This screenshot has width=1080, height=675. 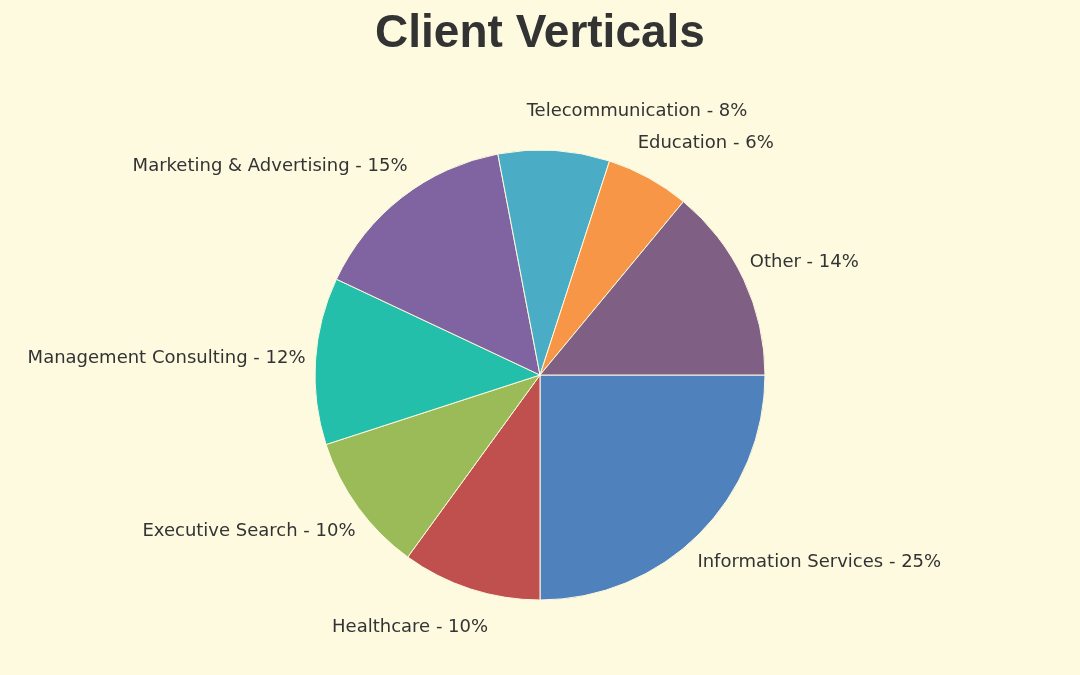 What do you see at coordinates (705, 141) in the screenshot?
I see `slice-label: Education - 6%` at bounding box center [705, 141].